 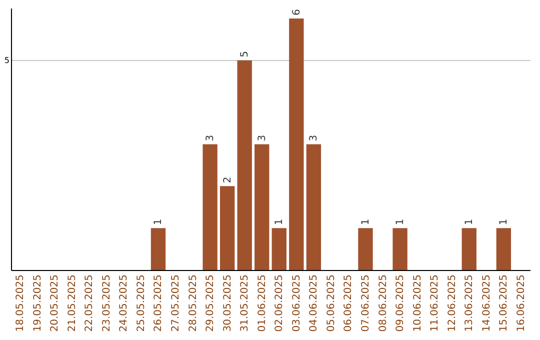 I want to click on x-tick-label: 18.05.2025, so click(x=20, y=303).